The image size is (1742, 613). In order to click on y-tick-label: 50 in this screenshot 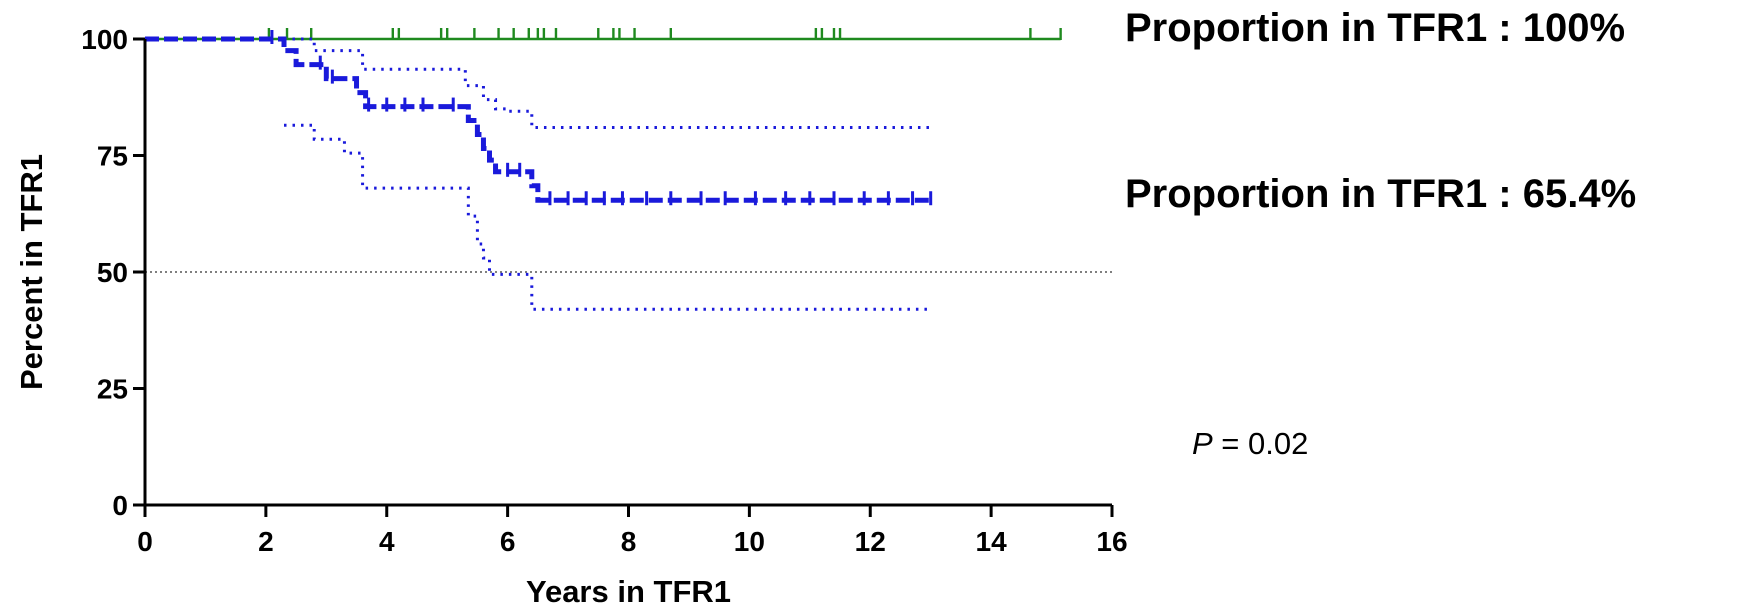, I will do `click(112, 272)`.